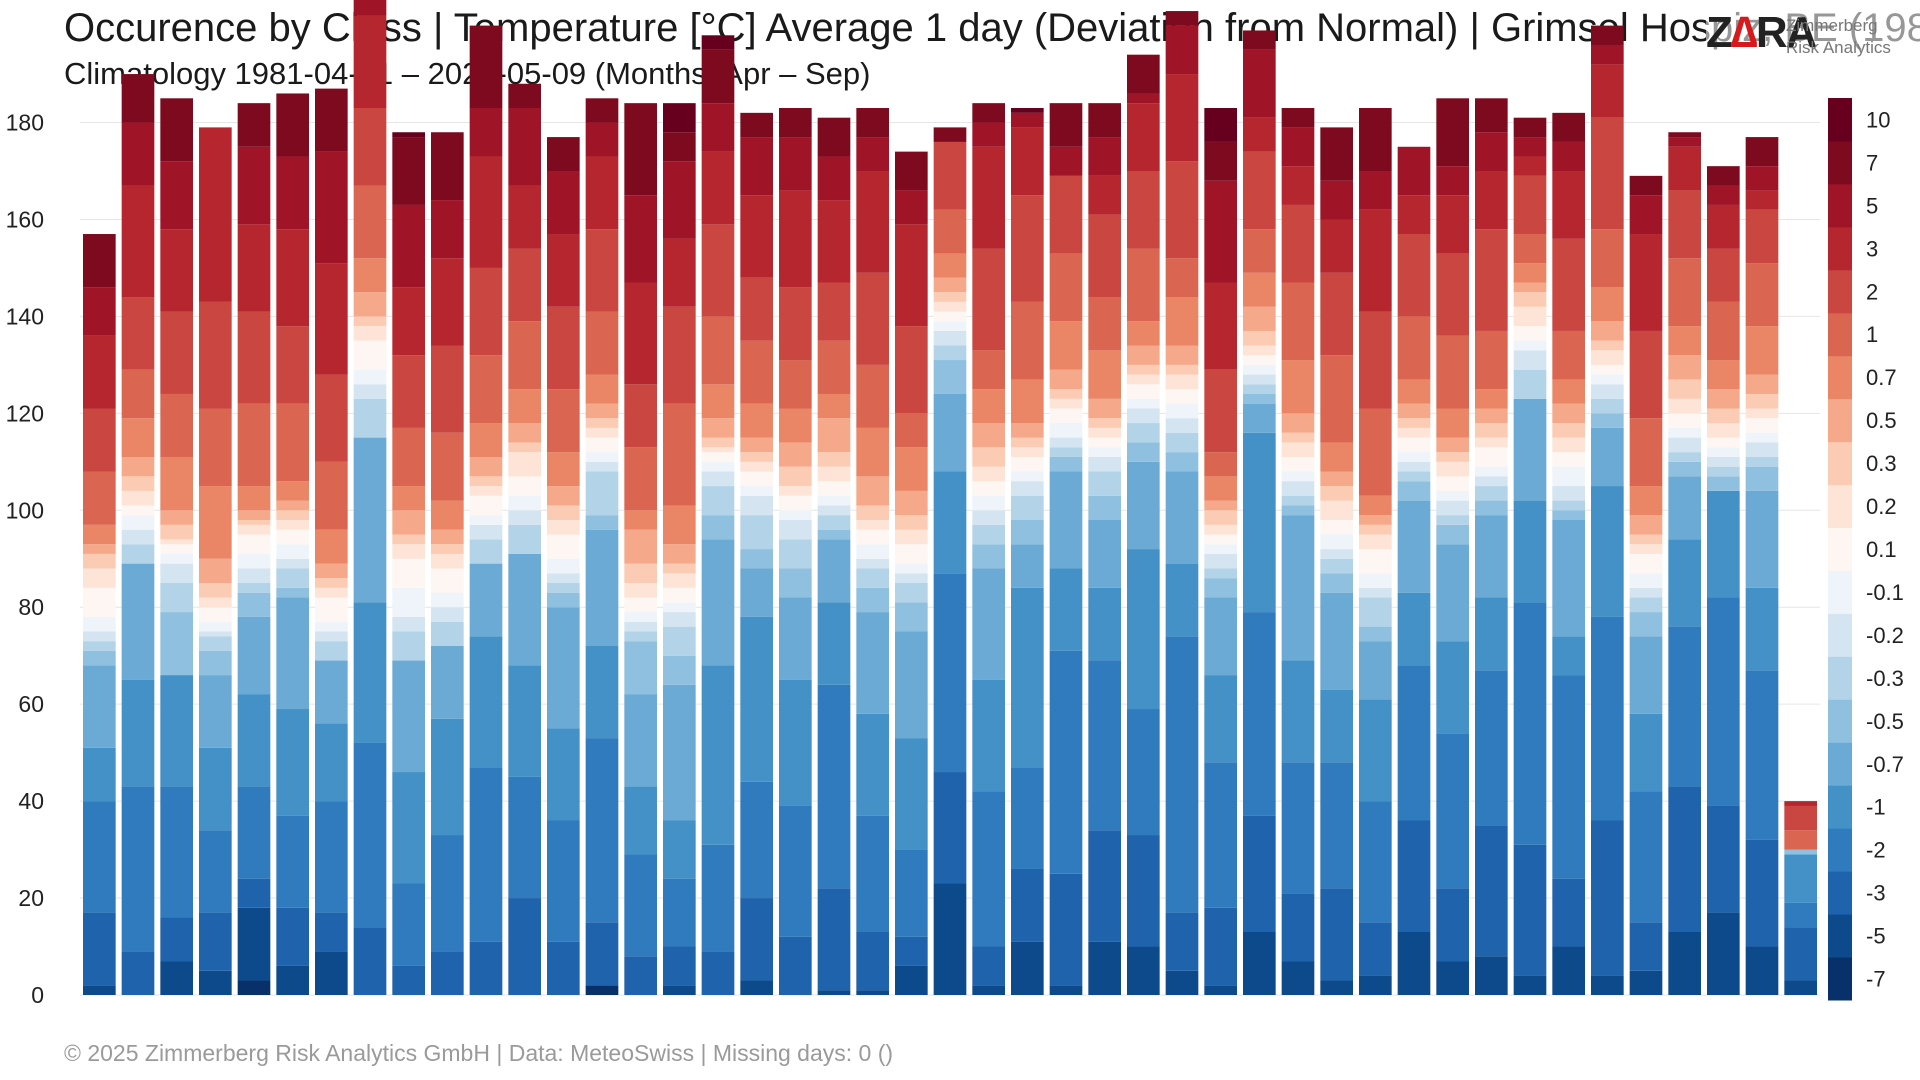 This screenshot has width=1920, height=1080. Describe the element at coordinates (331, 541) in the screenshot. I see `bar-stack-1987` at that location.